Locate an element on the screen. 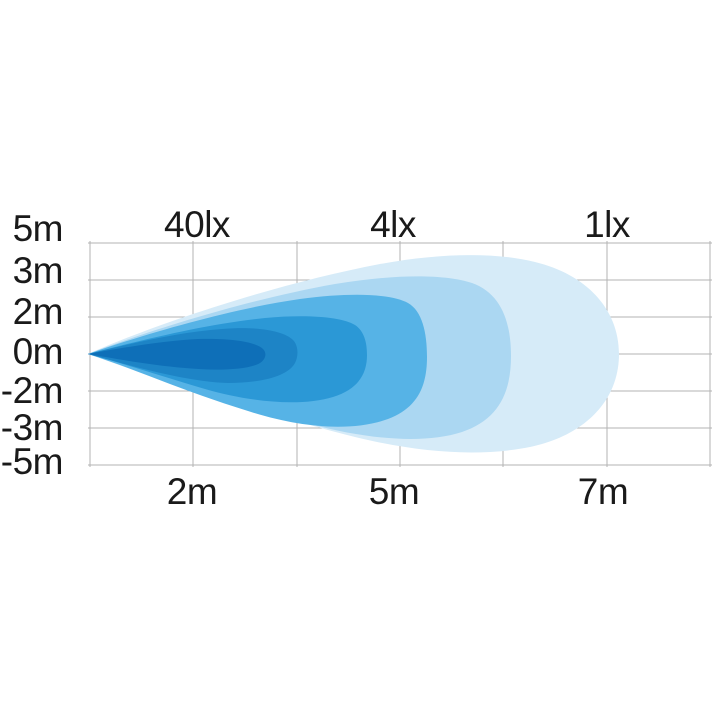  left-axis-label-width: -2m is located at coordinates (32, 390).